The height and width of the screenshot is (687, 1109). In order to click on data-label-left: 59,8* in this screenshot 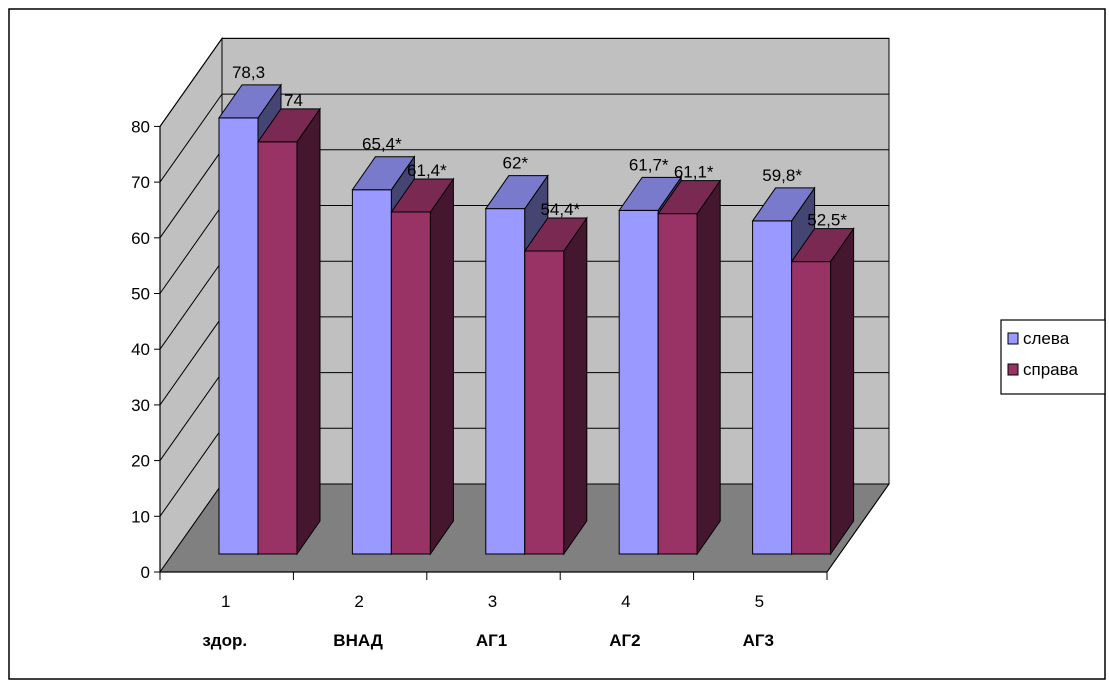, I will do `click(782, 175)`.